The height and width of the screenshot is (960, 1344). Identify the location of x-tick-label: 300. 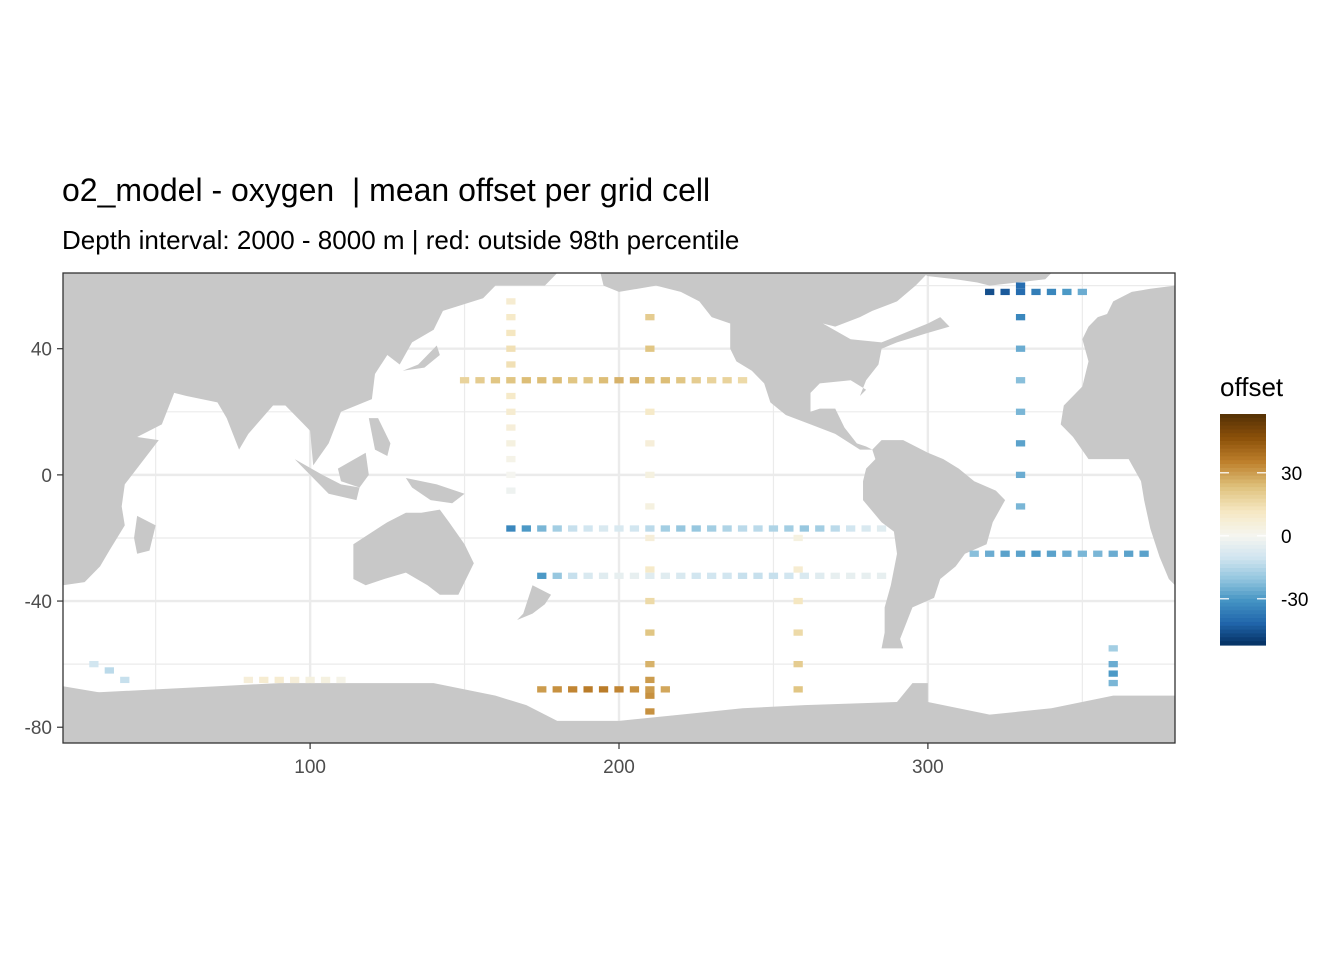
(928, 767).